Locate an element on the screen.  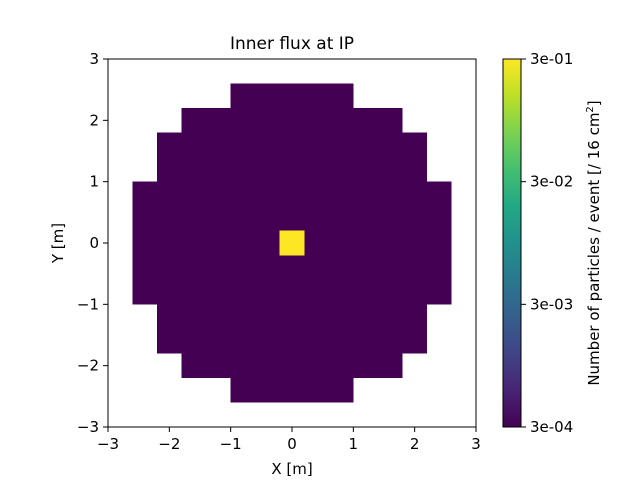
chart-title: Inner flux at IP is located at coordinates (292, 44).